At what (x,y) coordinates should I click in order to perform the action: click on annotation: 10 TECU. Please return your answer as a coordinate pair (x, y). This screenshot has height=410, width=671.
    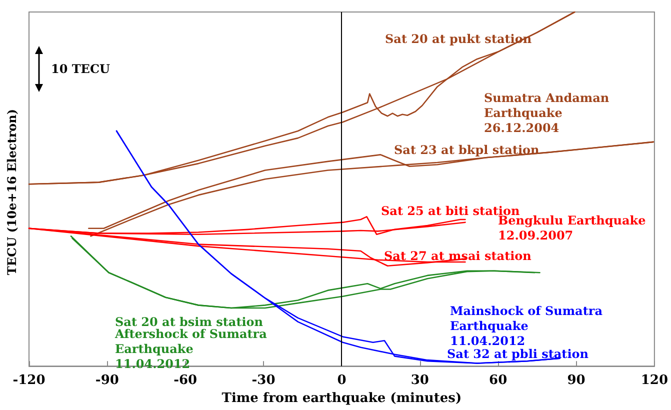
    Looking at the image, I should click on (81, 69).